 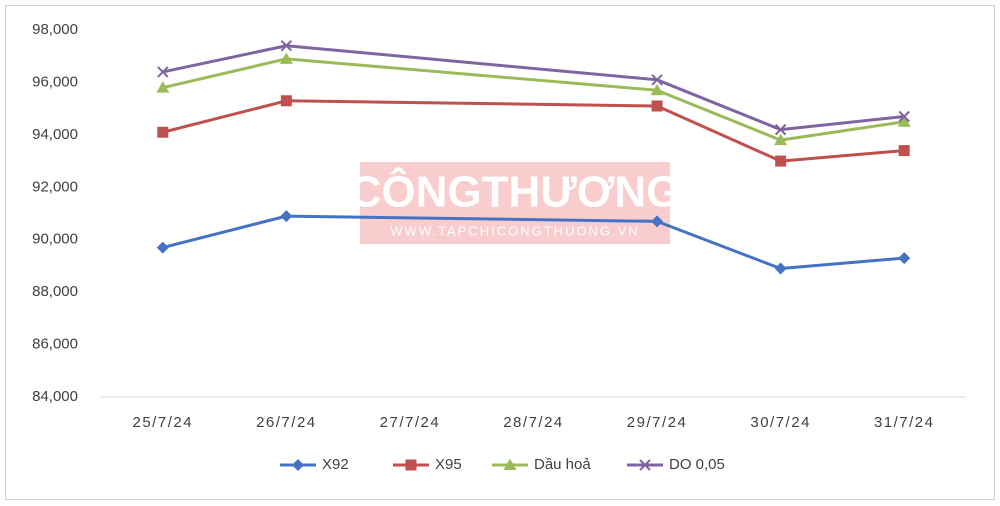 What do you see at coordinates (562, 464) in the screenshot?
I see `legend-label: Dầu hoả` at bounding box center [562, 464].